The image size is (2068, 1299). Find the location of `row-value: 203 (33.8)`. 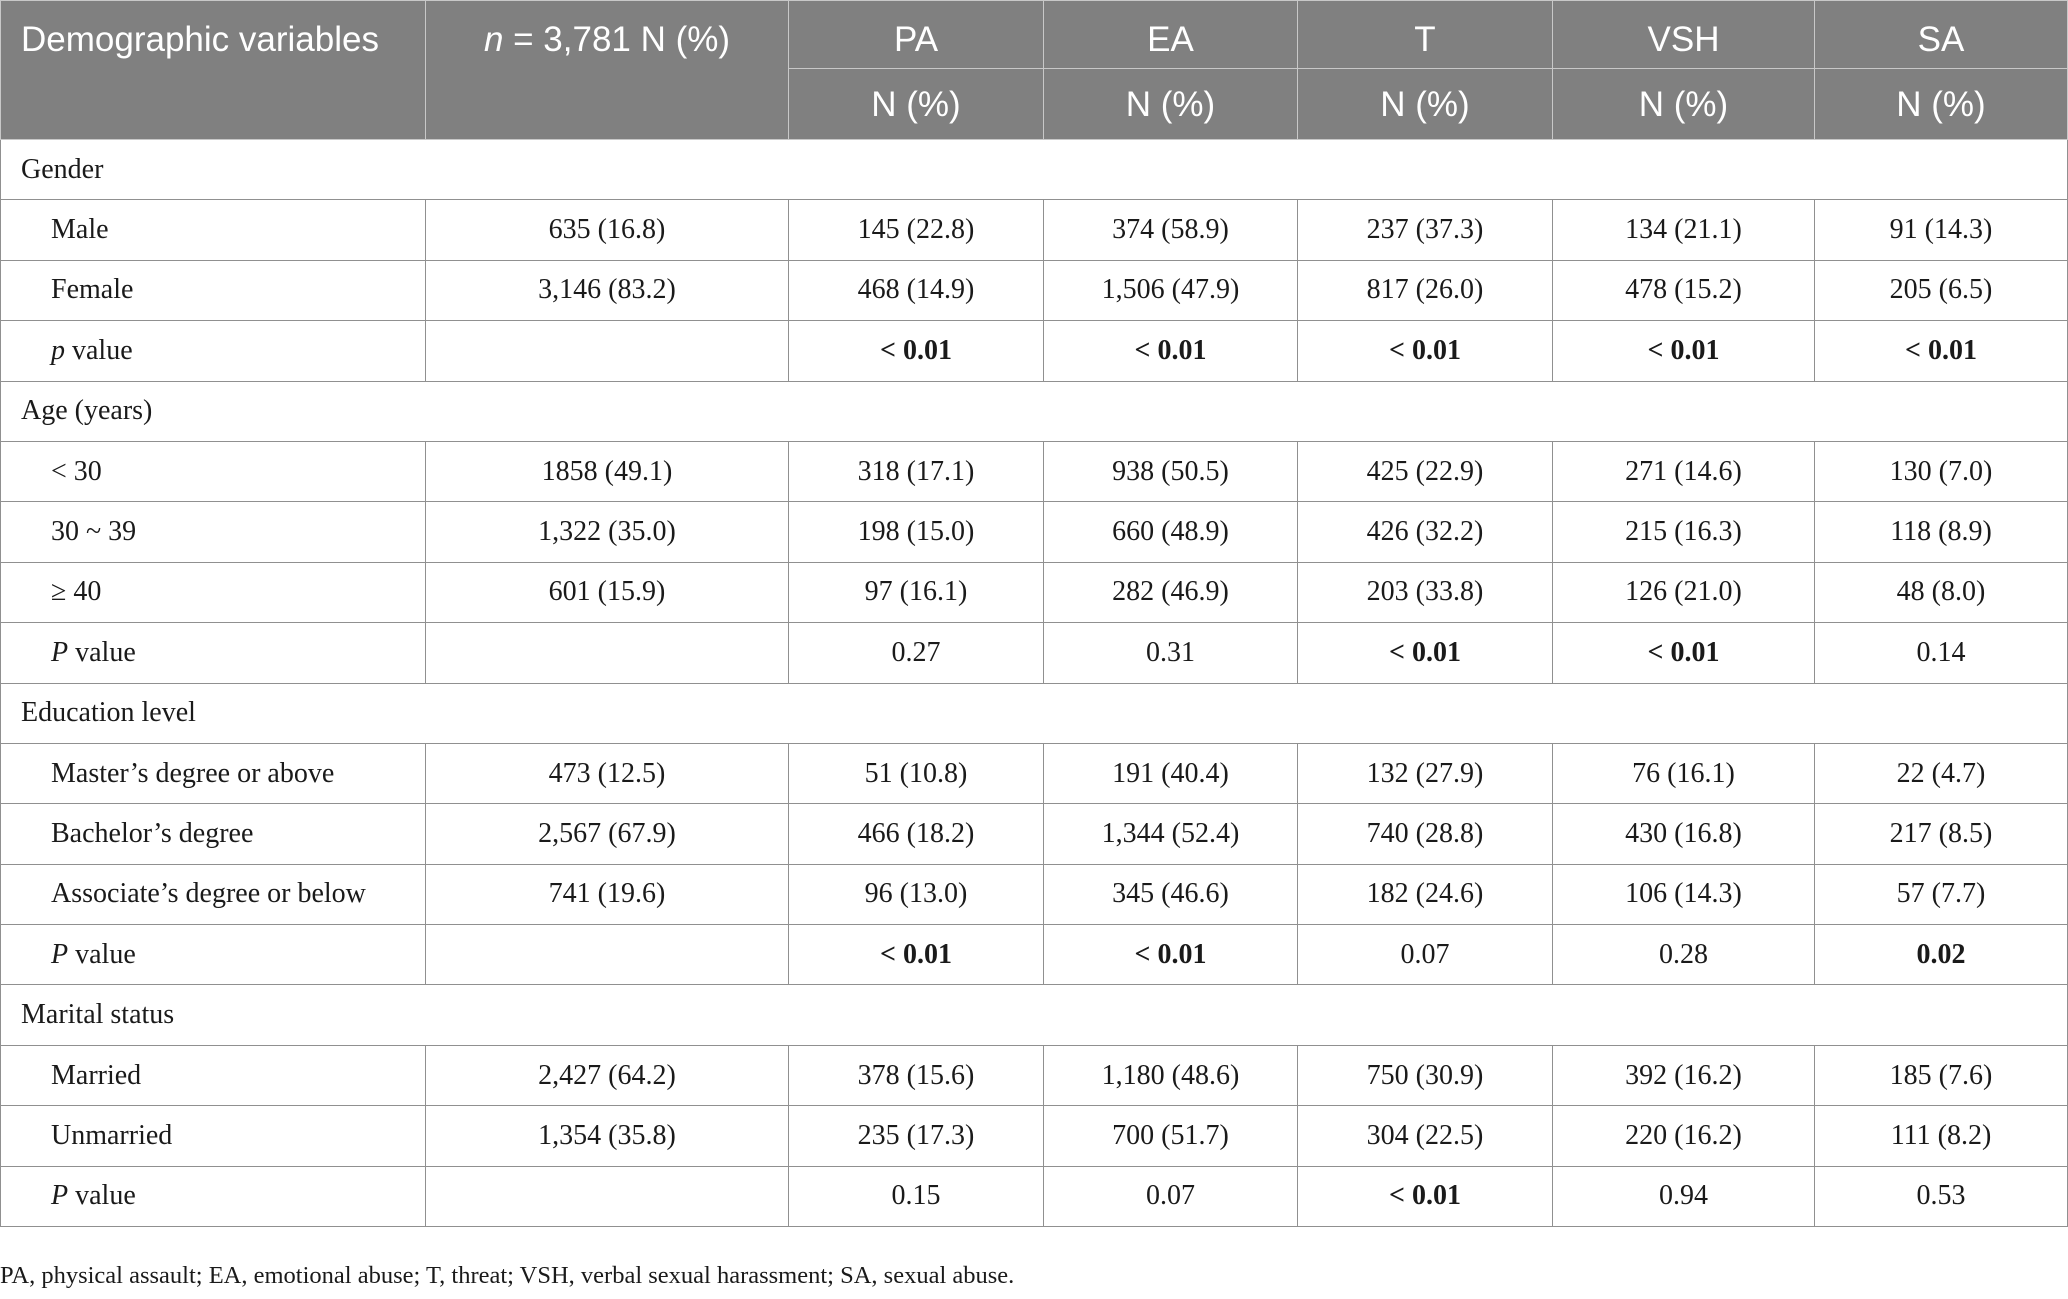

row-value: 203 (33.8) is located at coordinates (1425, 592).